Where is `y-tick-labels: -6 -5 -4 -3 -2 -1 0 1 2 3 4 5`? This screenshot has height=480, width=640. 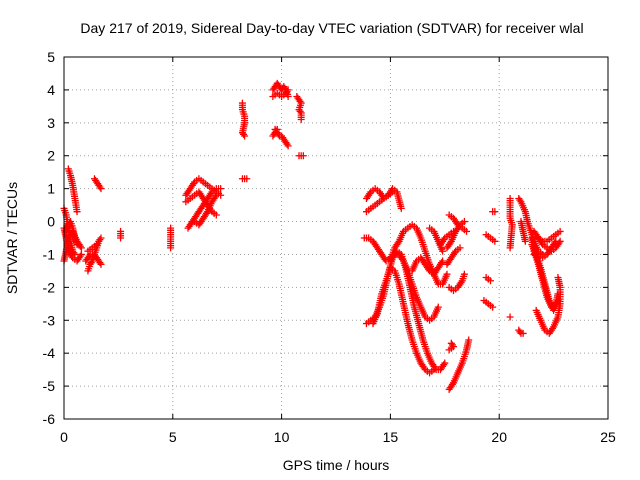 y-tick-labels: -6 -5 -4 -3 -2 -1 0 1 2 3 4 5 is located at coordinates (49, 238).